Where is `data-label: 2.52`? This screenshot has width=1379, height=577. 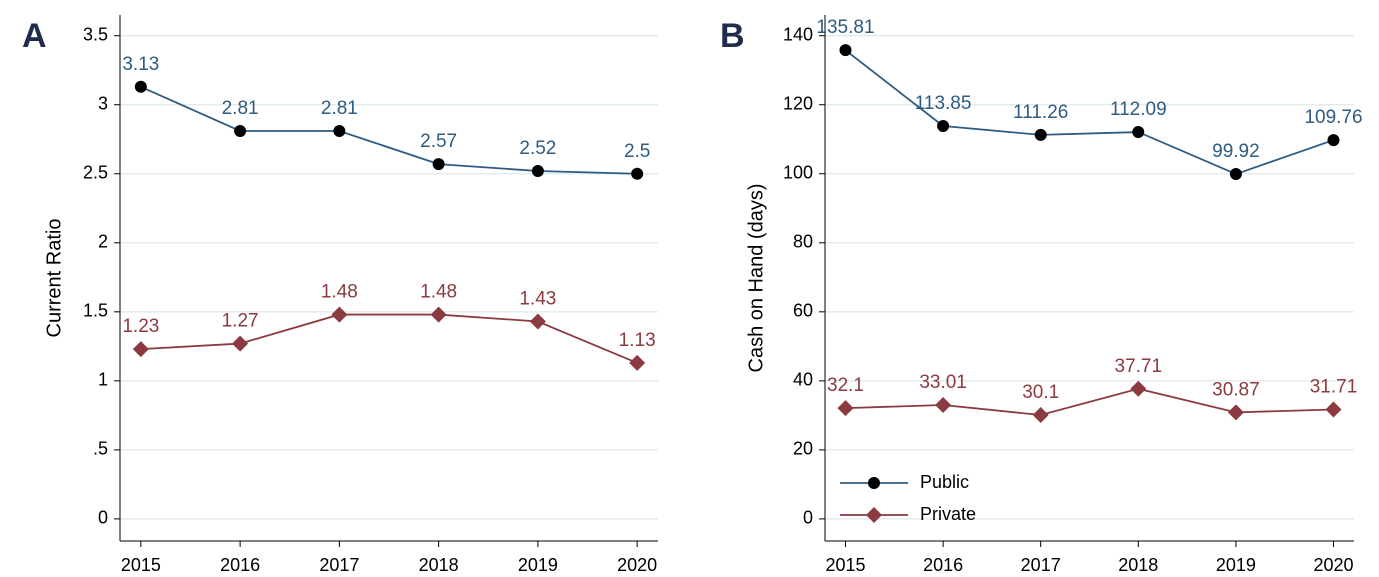 data-label: 2.52 is located at coordinates (537, 148).